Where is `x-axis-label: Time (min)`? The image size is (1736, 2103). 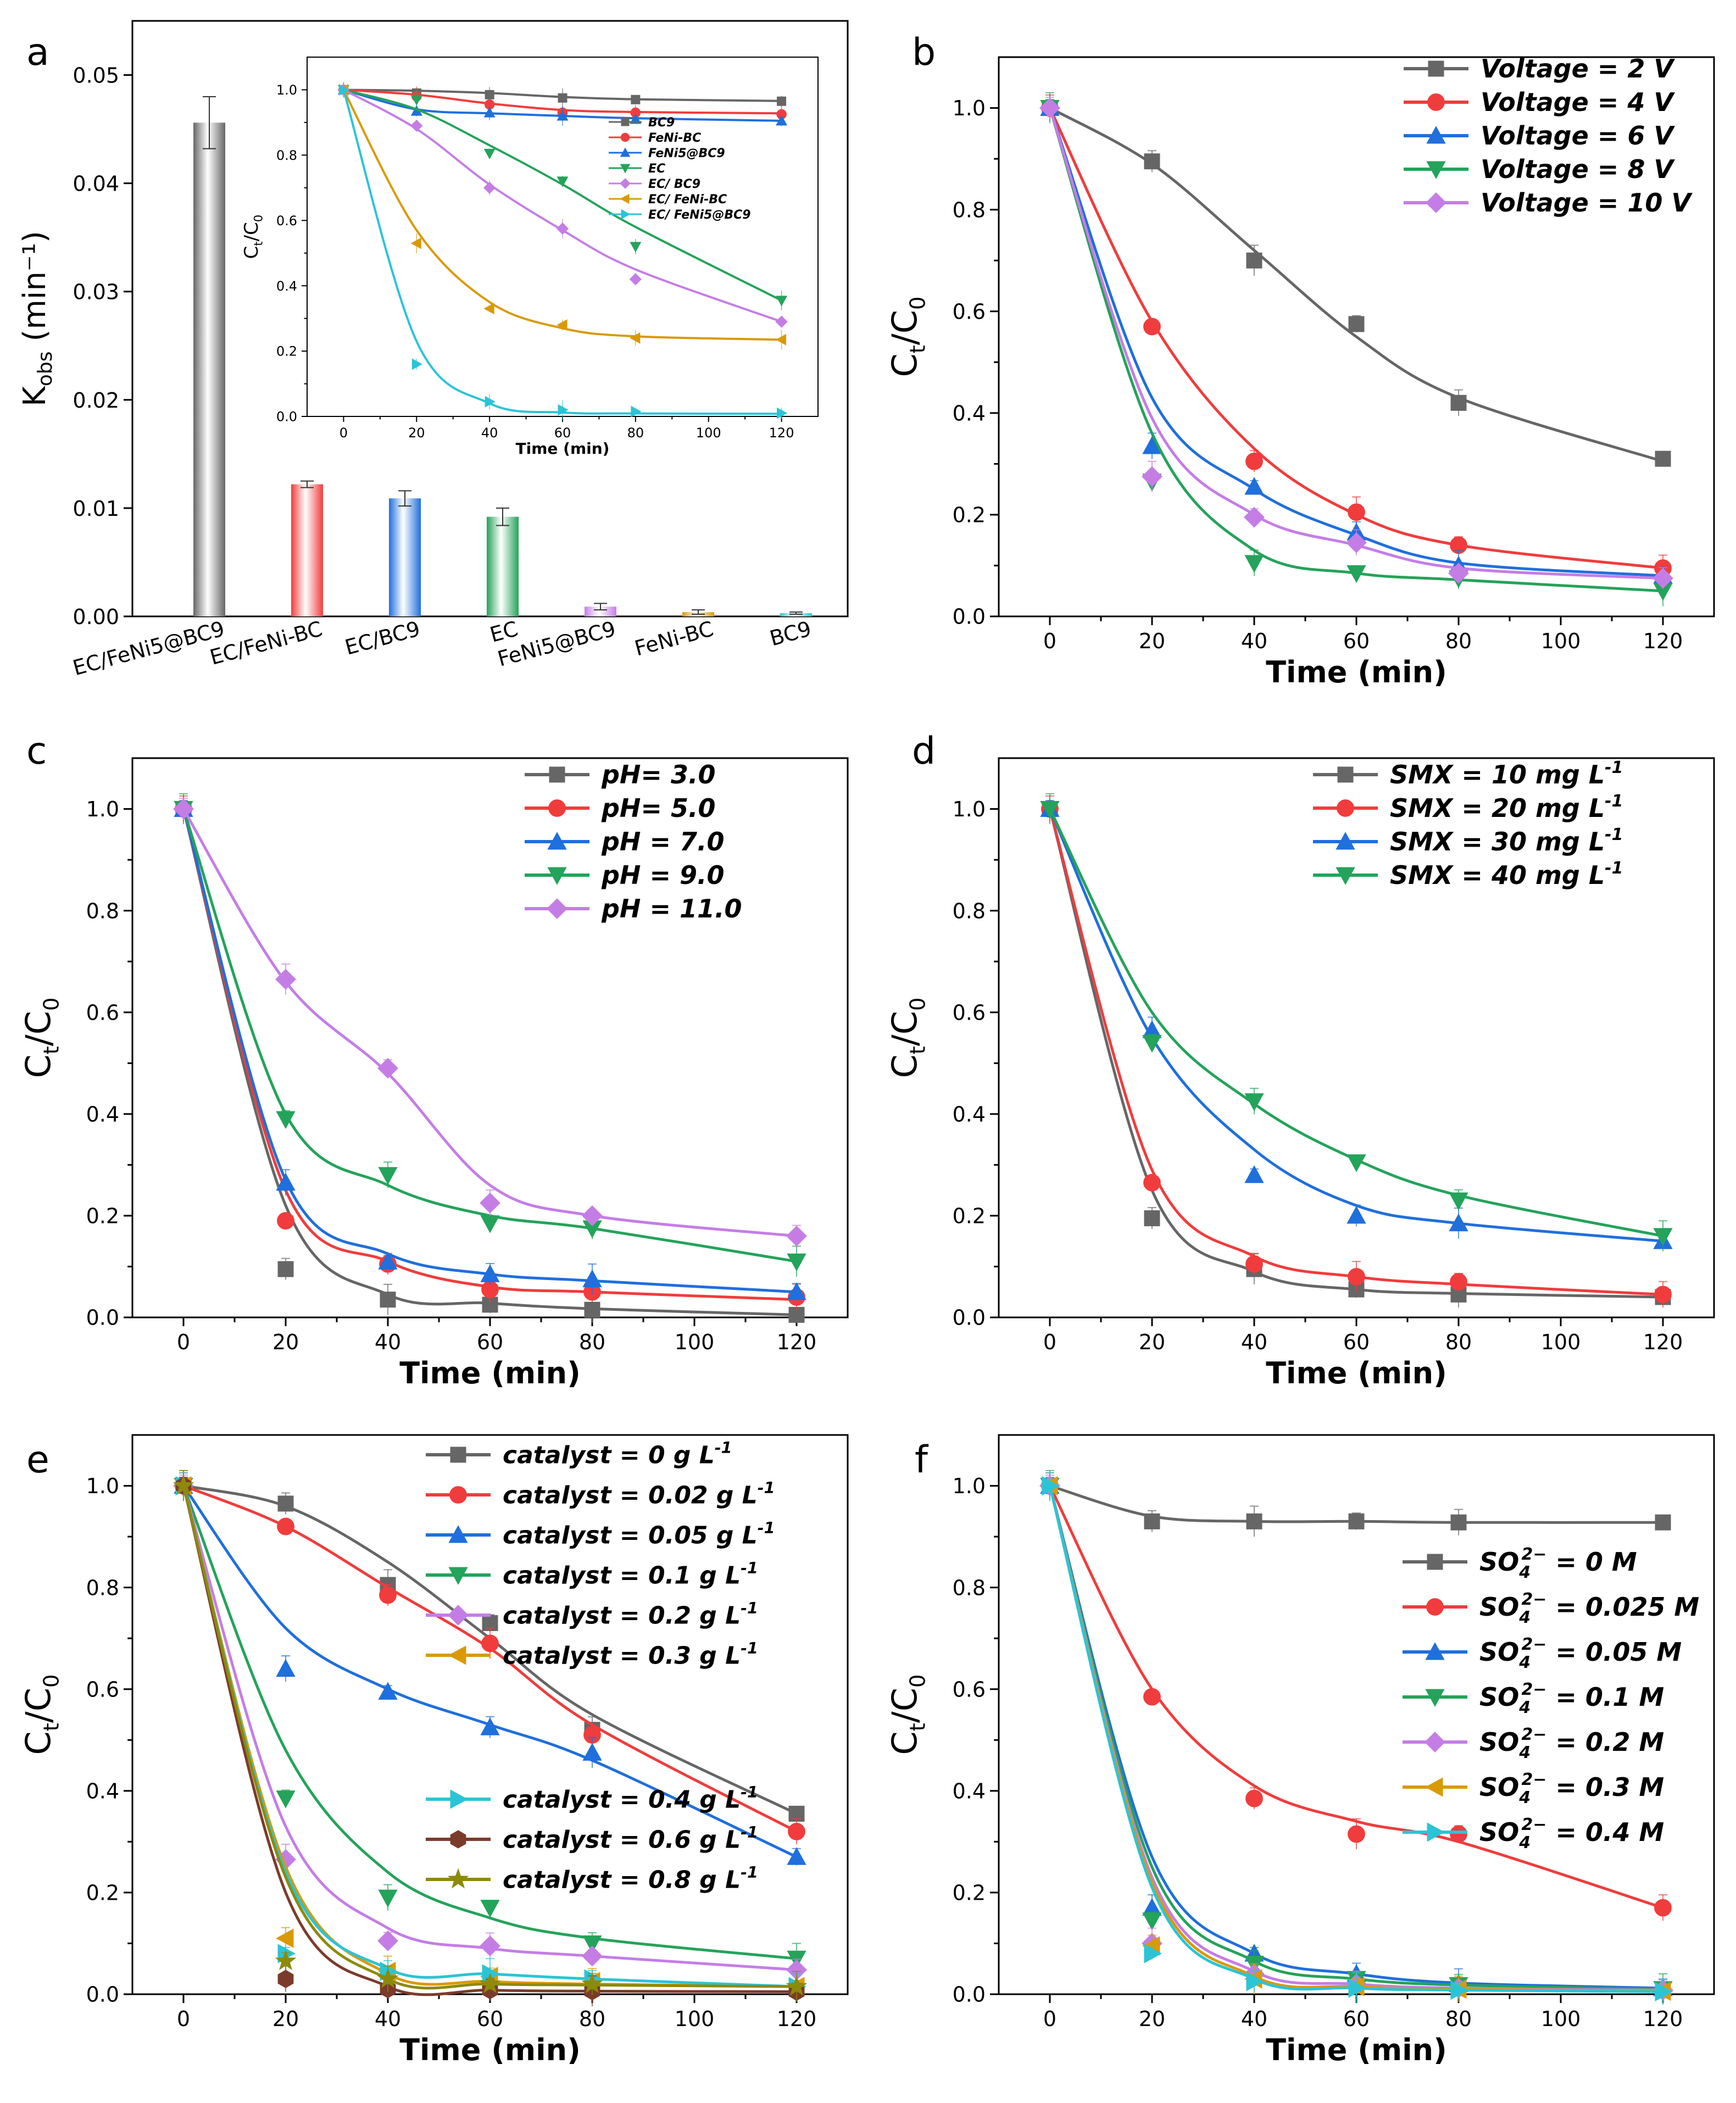
x-axis-label: Time (min) is located at coordinates (1356, 2050).